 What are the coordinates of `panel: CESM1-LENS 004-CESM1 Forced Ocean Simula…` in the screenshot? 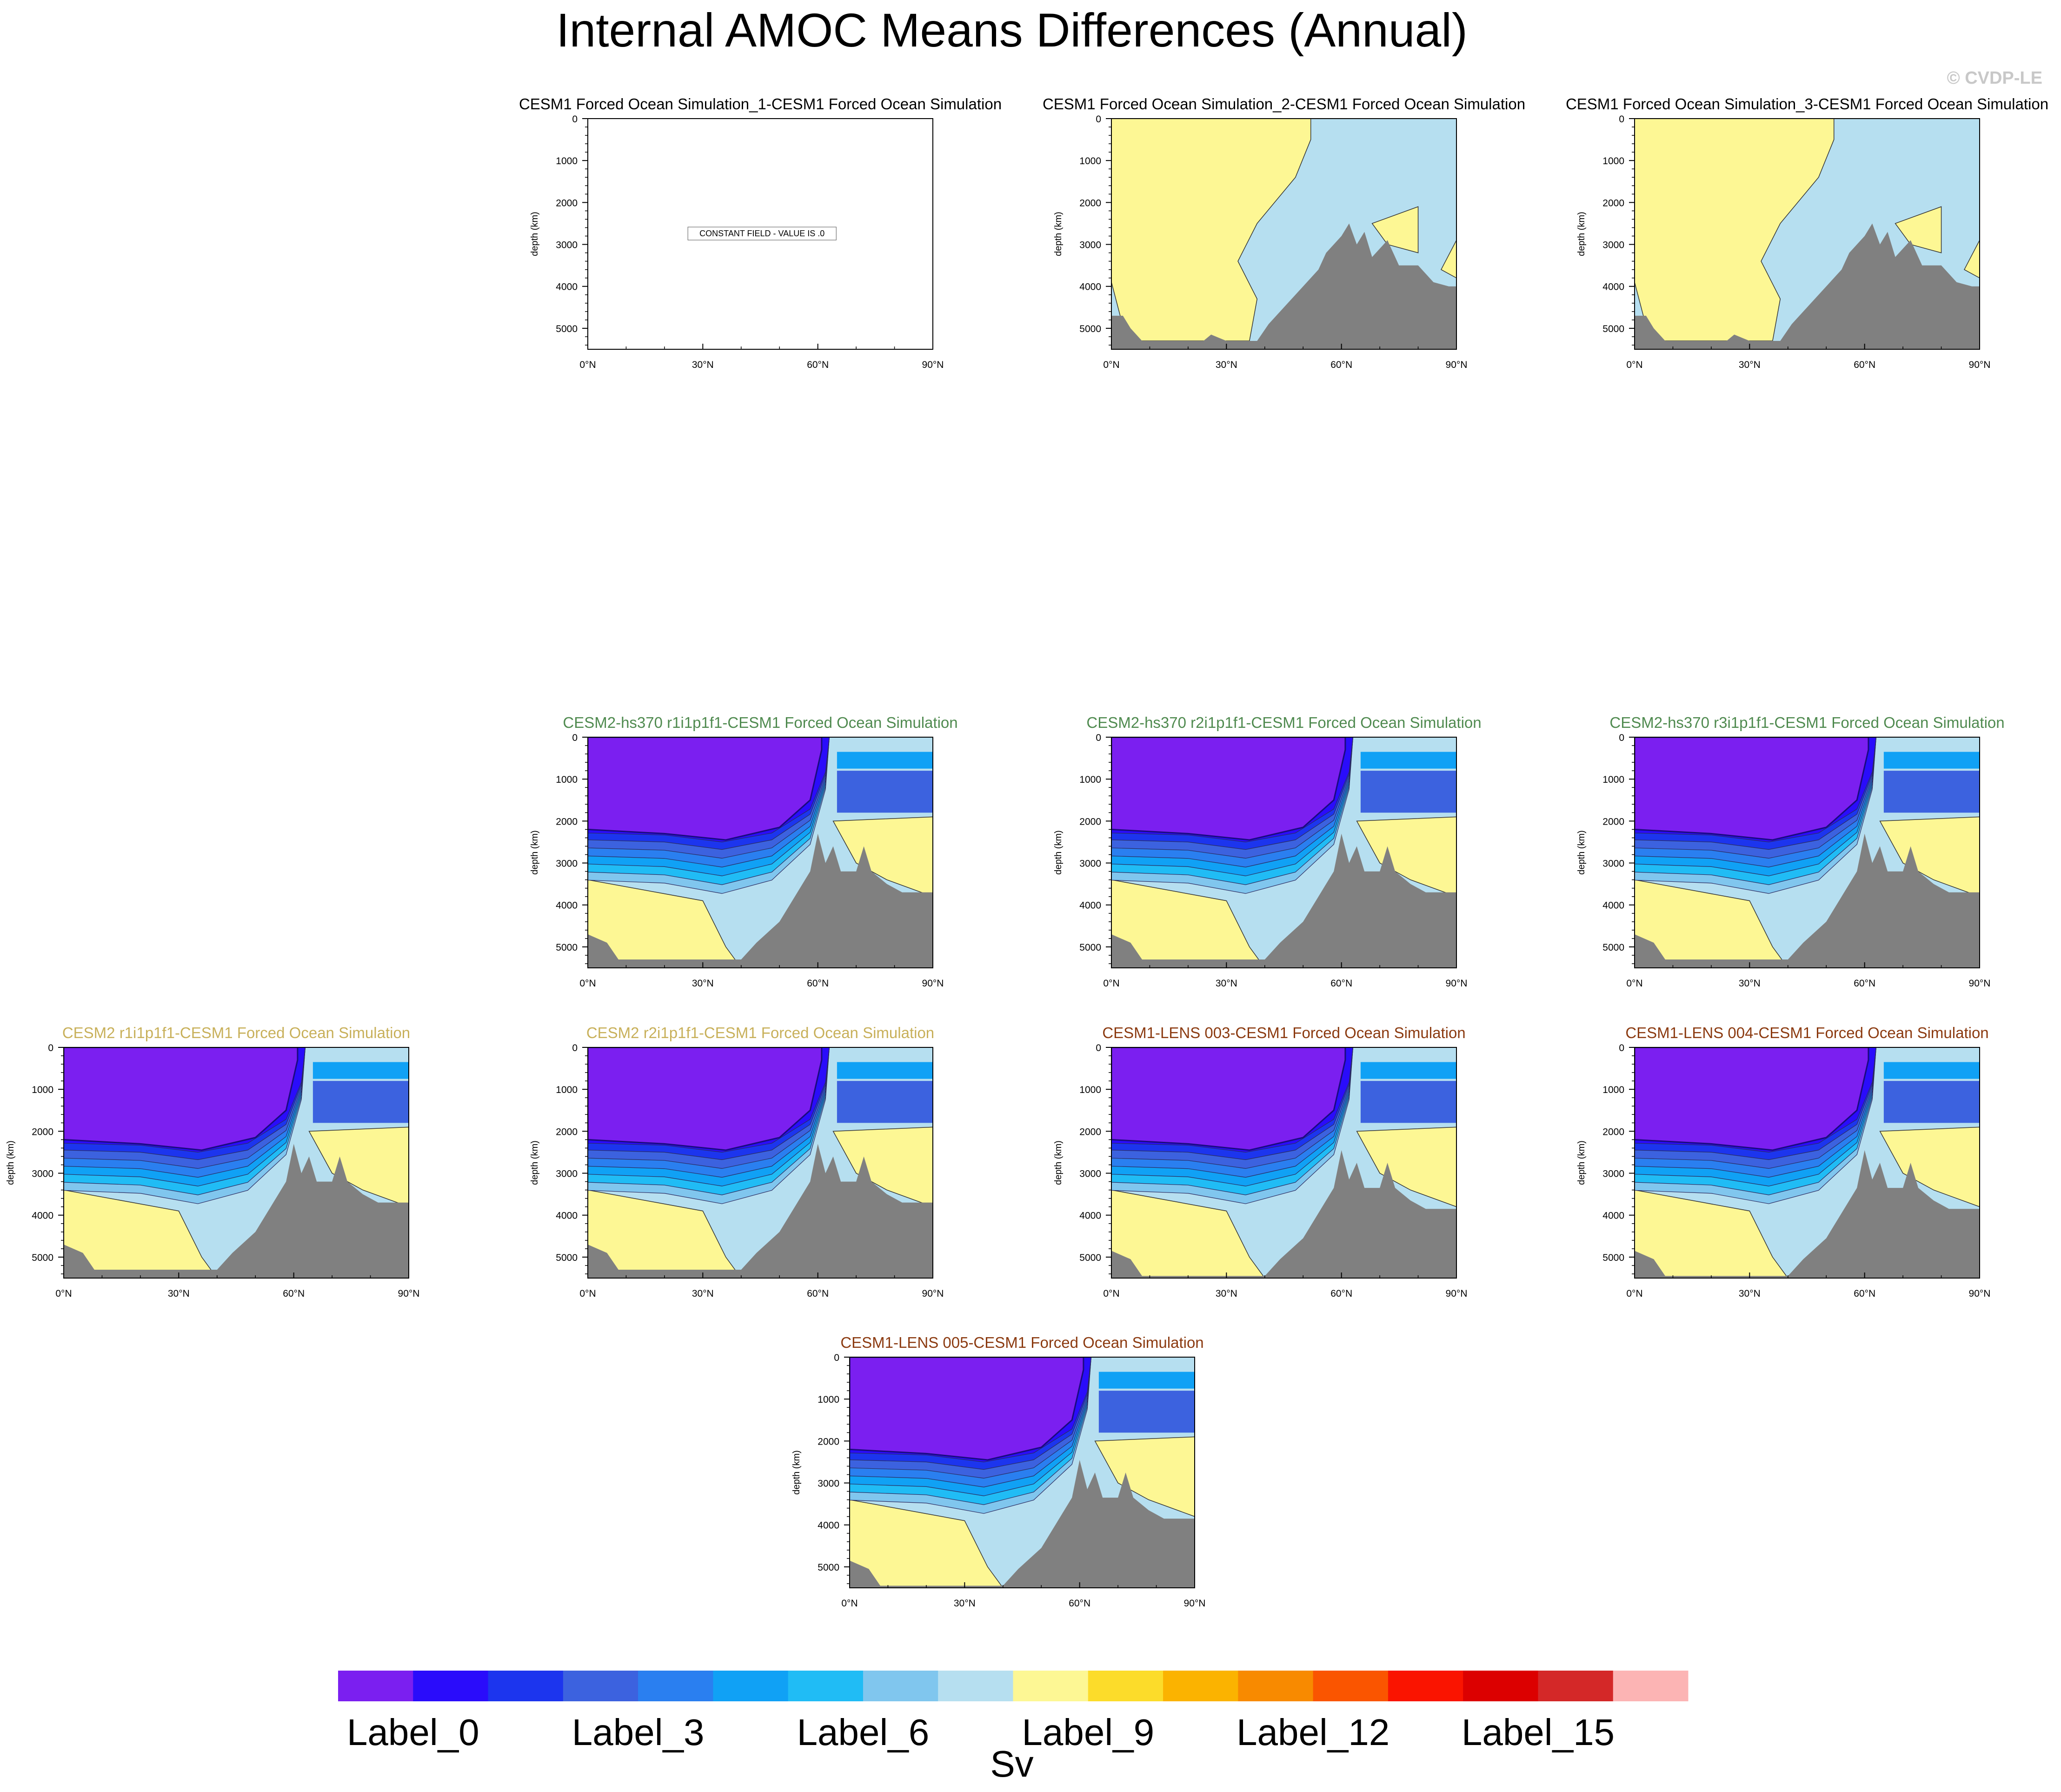 It's located at (1783, 1161).